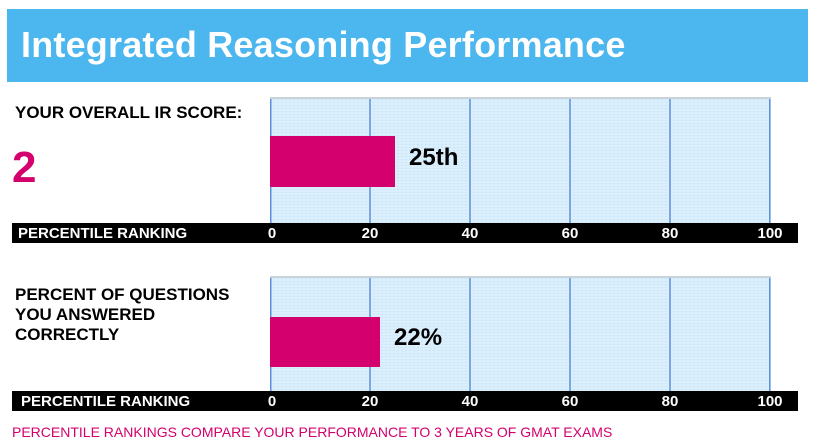 This screenshot has width=818, height=447. I want to click on questions-correct-label-line: YOU ANSWERED, so click(85, 314).